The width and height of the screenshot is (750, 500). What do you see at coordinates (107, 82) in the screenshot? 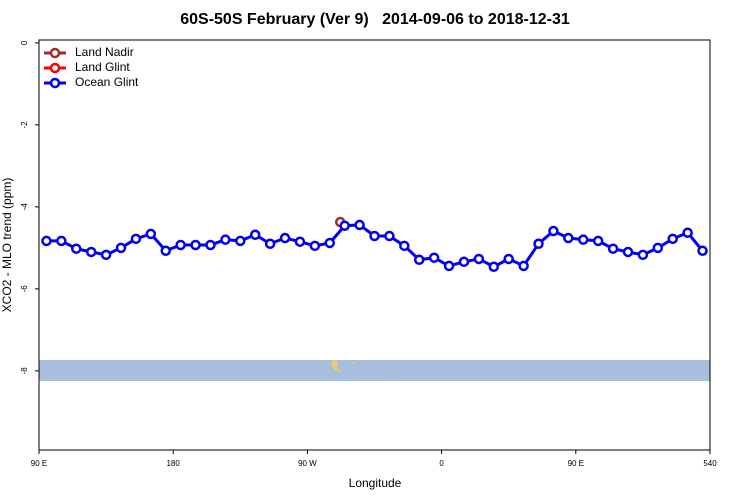
I see `legend-label: Ocean Glint` at bounding box center [107, 82].